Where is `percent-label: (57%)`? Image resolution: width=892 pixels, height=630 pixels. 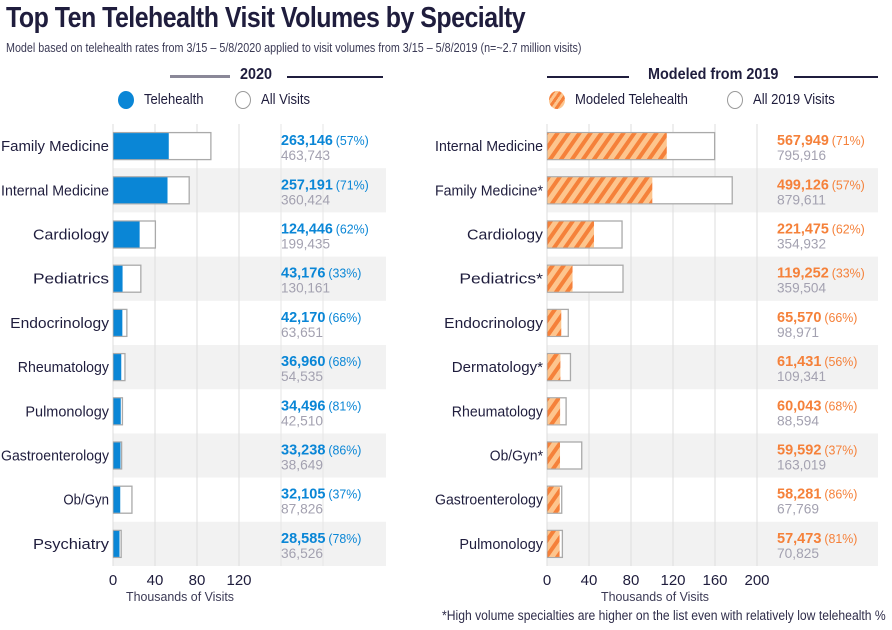
percent-label: (57%) is located at coordinates (352, 141).